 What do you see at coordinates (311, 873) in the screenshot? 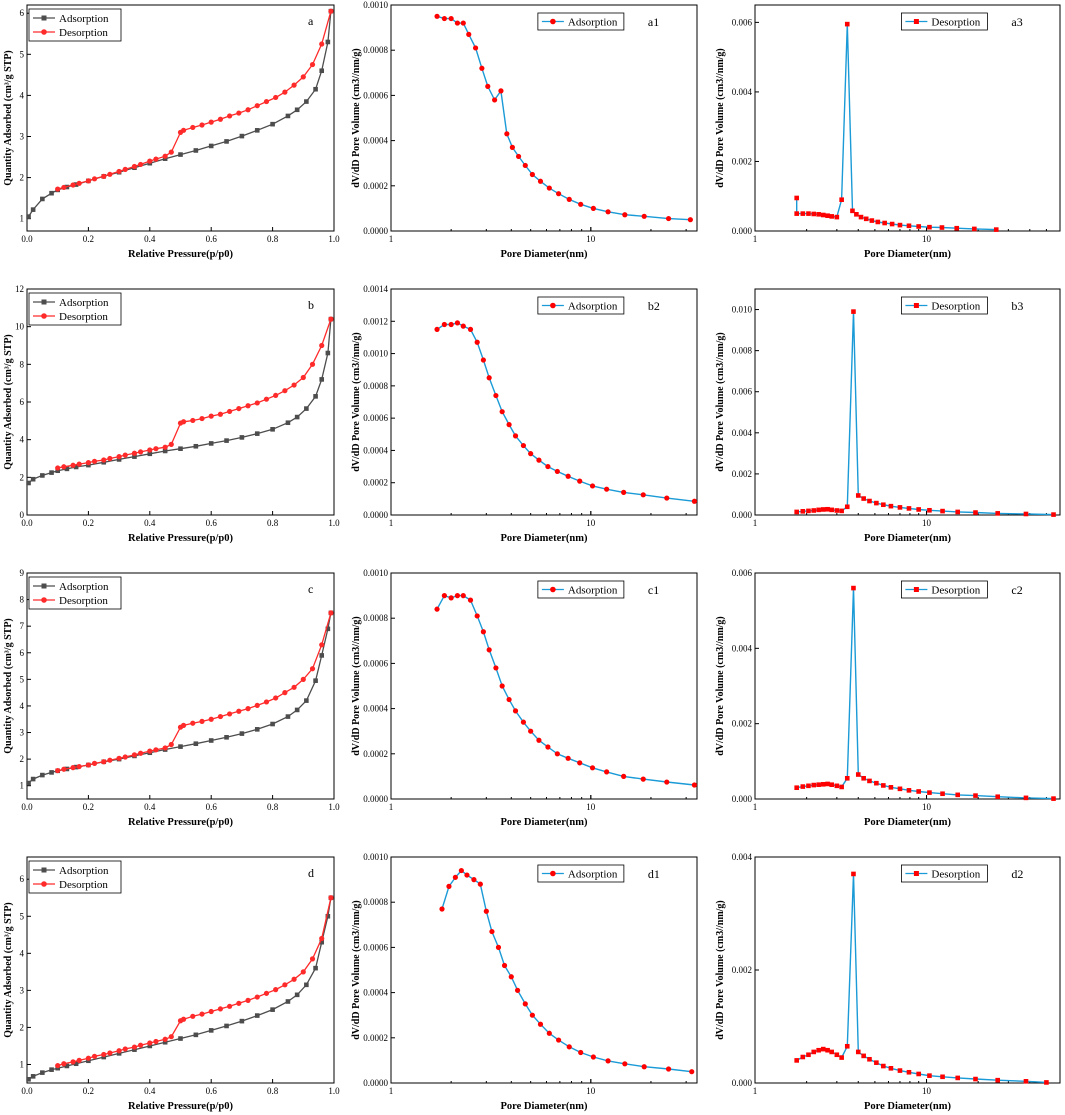
I see `panel-label: d` at bounding box center [311, 873].